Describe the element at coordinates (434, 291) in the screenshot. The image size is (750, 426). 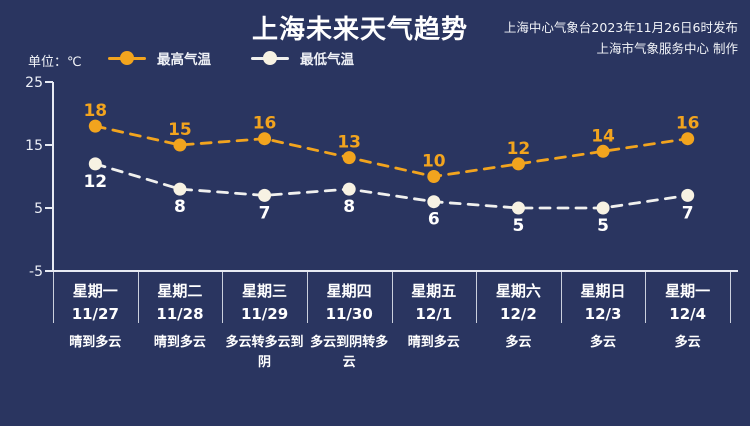
I see `day-label: 星期五` at that location.